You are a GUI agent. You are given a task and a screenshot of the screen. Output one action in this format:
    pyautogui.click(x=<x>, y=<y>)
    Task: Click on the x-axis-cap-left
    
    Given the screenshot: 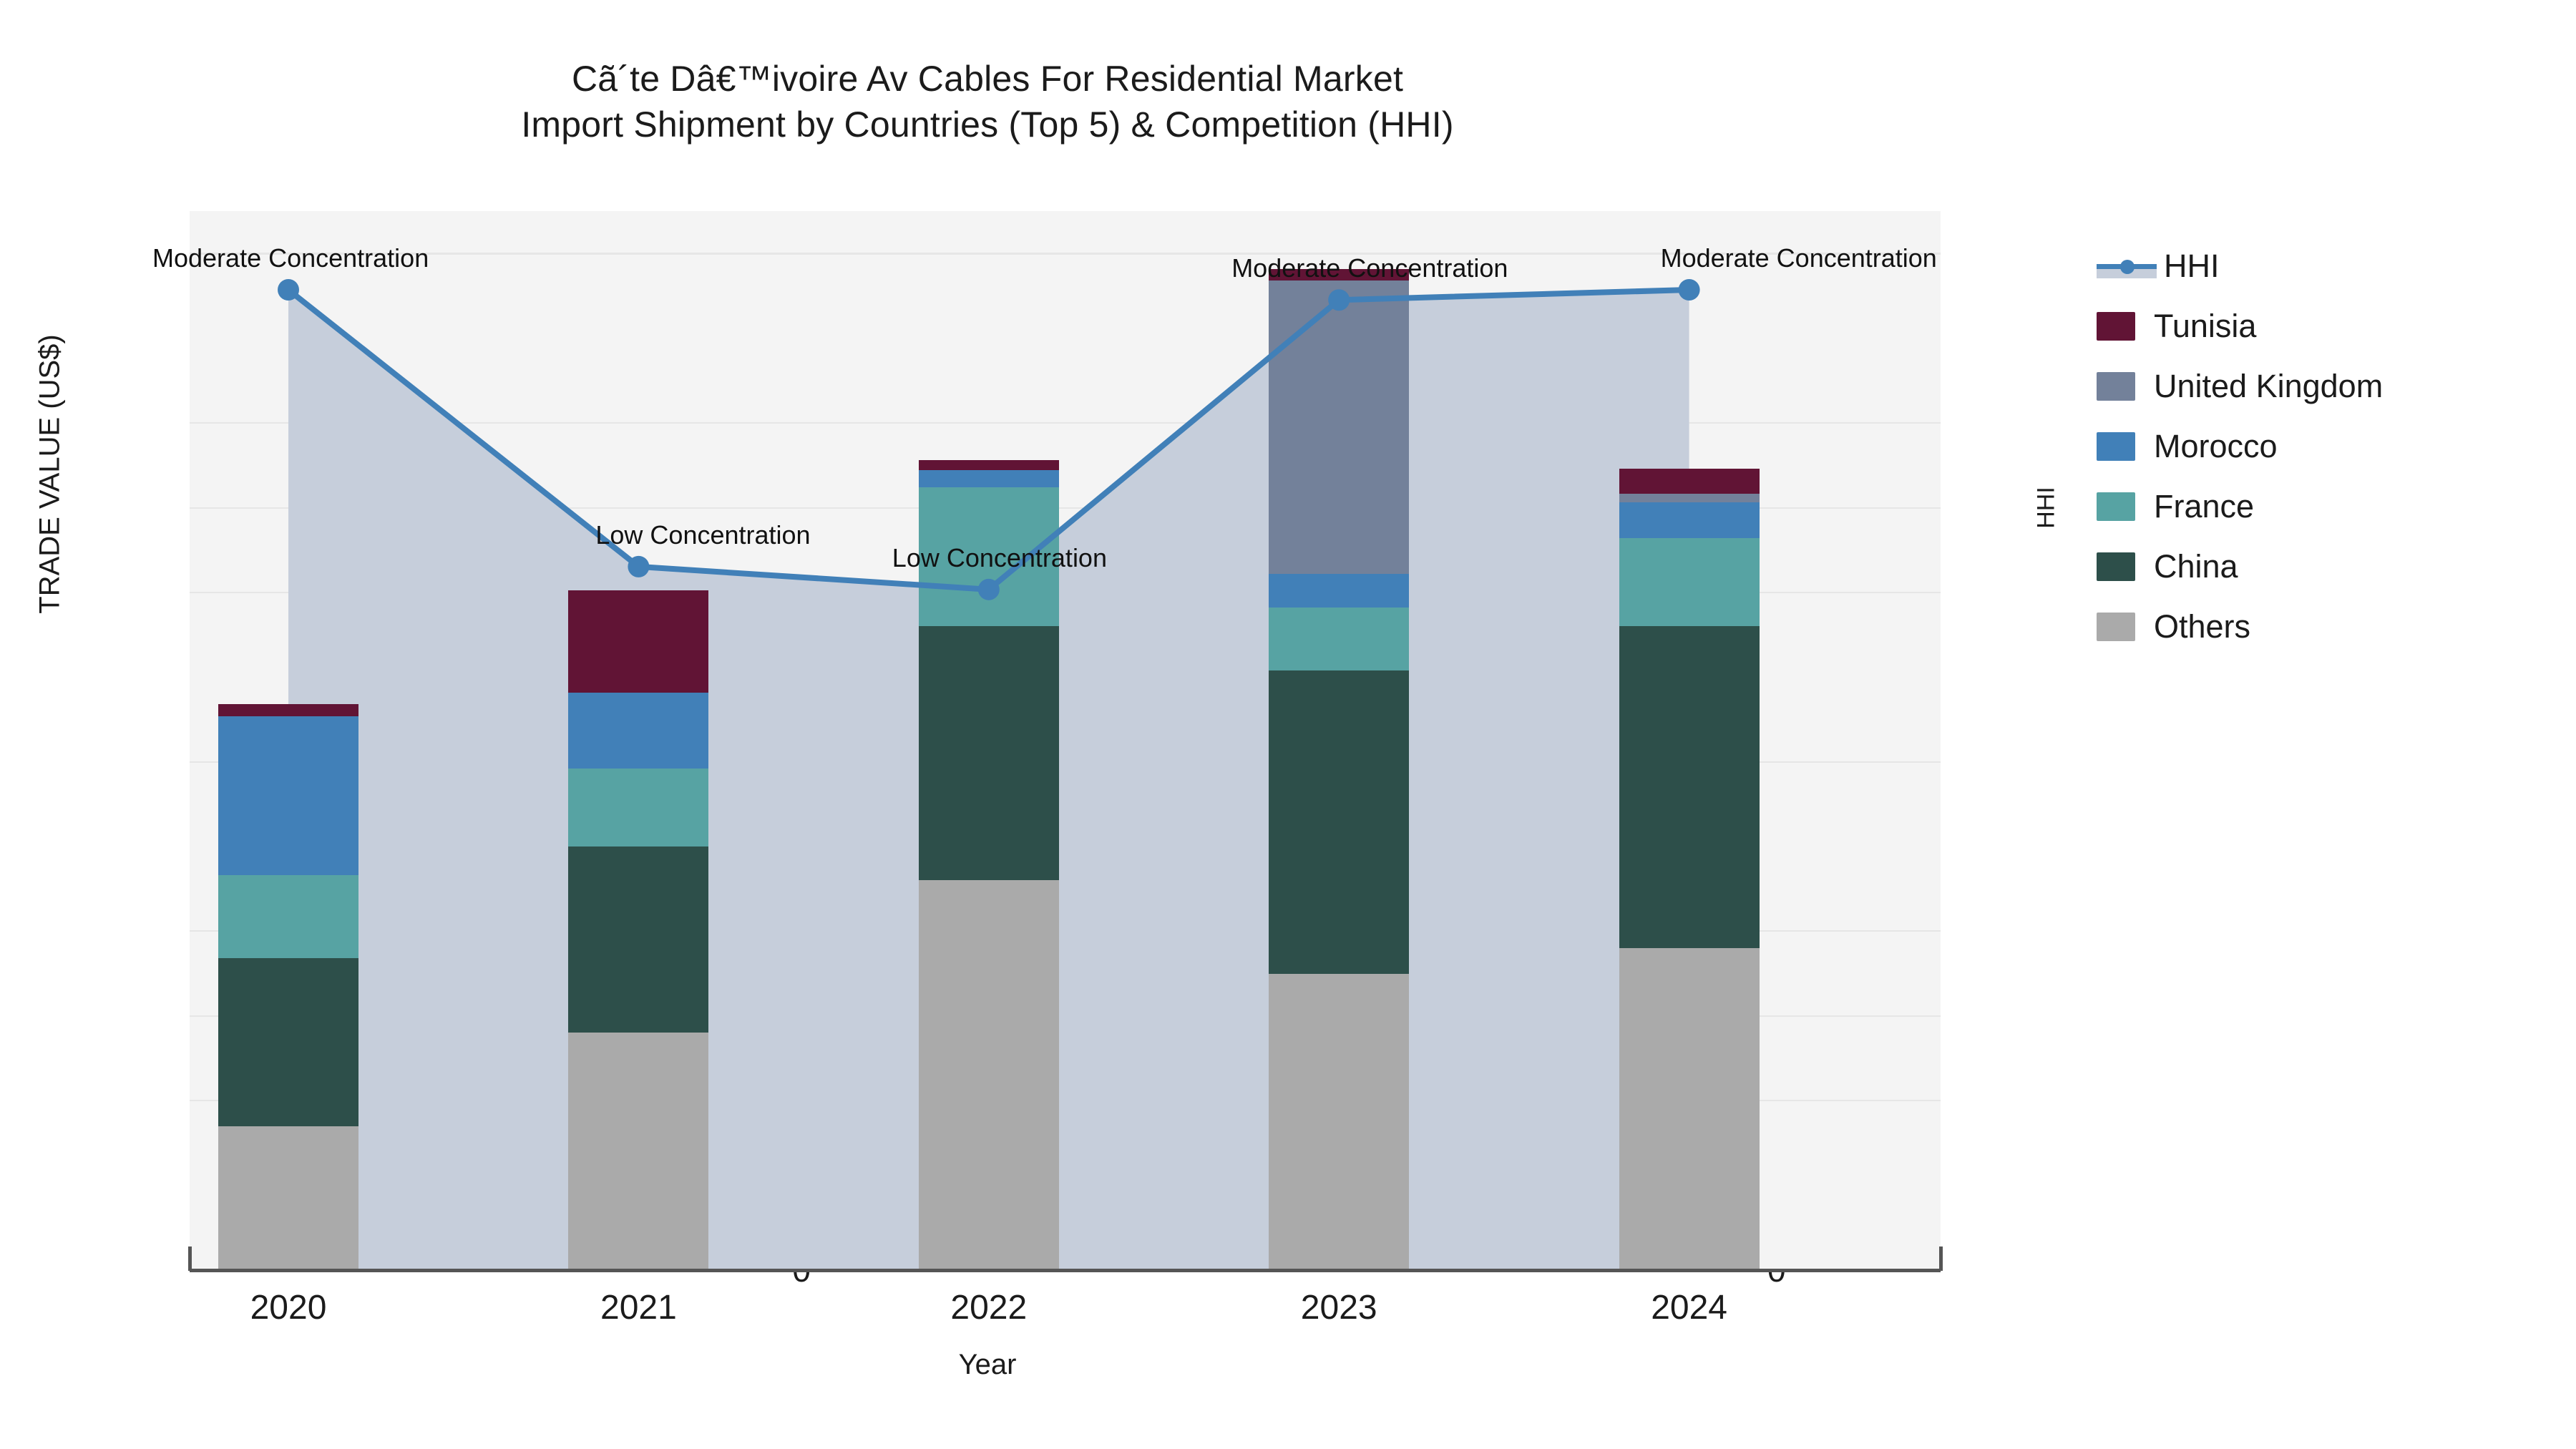 What is the action you would take?
    pyautogui.click(x=190, y=1258)
    